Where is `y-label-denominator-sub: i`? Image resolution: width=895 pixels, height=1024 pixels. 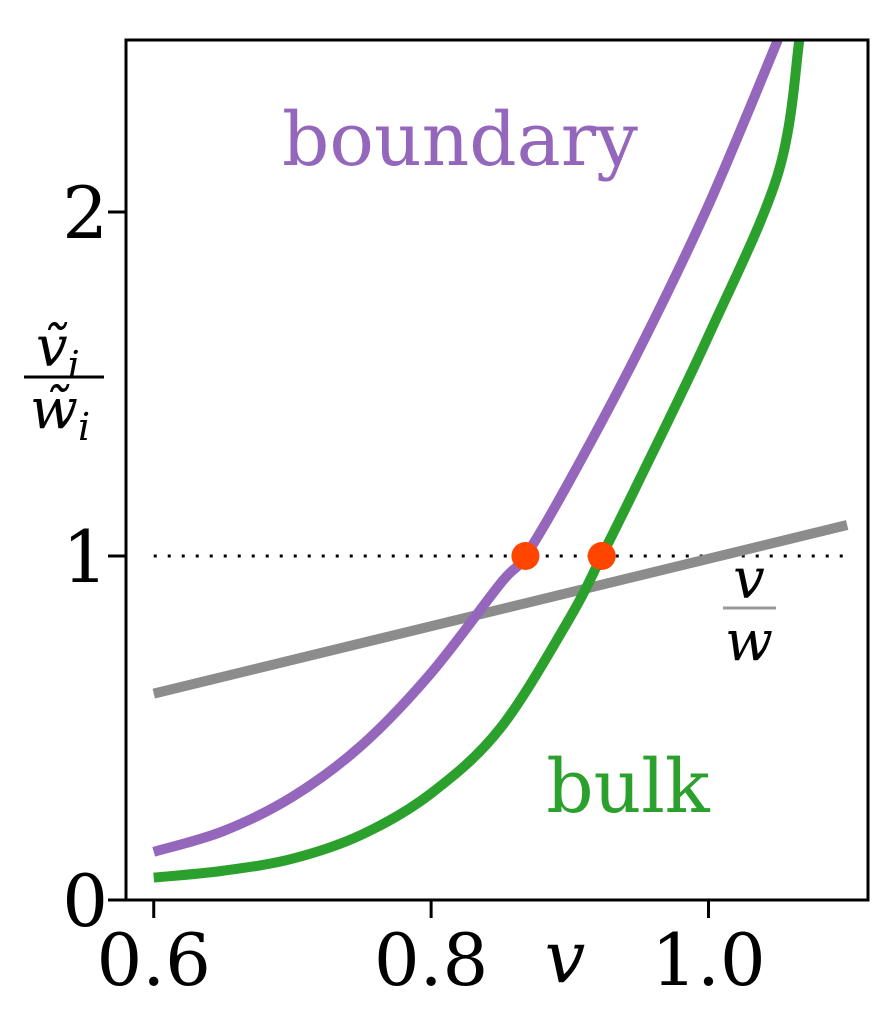 y-label-denominator-sub: i is located at coordinates (84, 427).